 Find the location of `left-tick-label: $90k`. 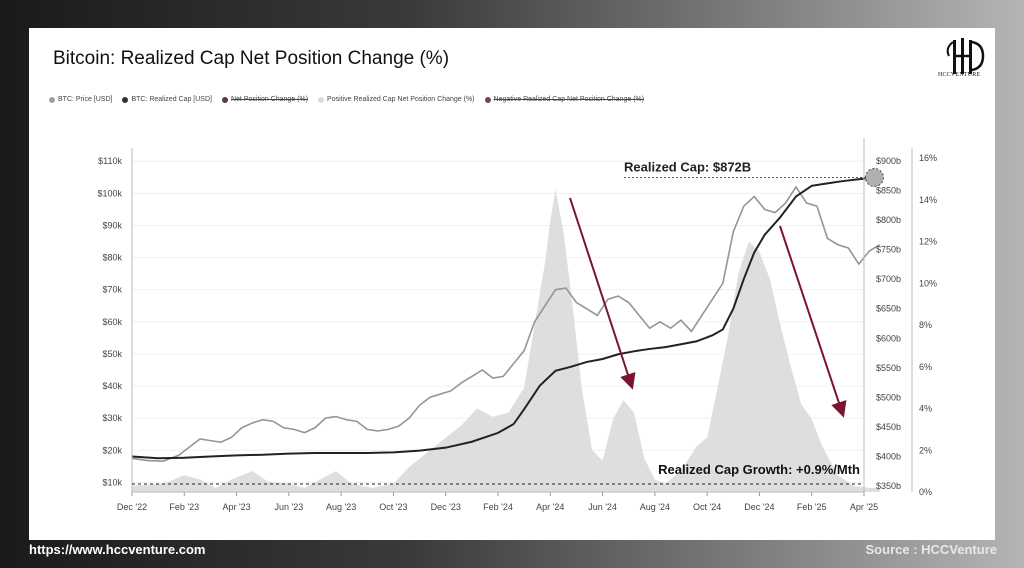

left-tick-label: $90k is located at coordinates (112, 225).